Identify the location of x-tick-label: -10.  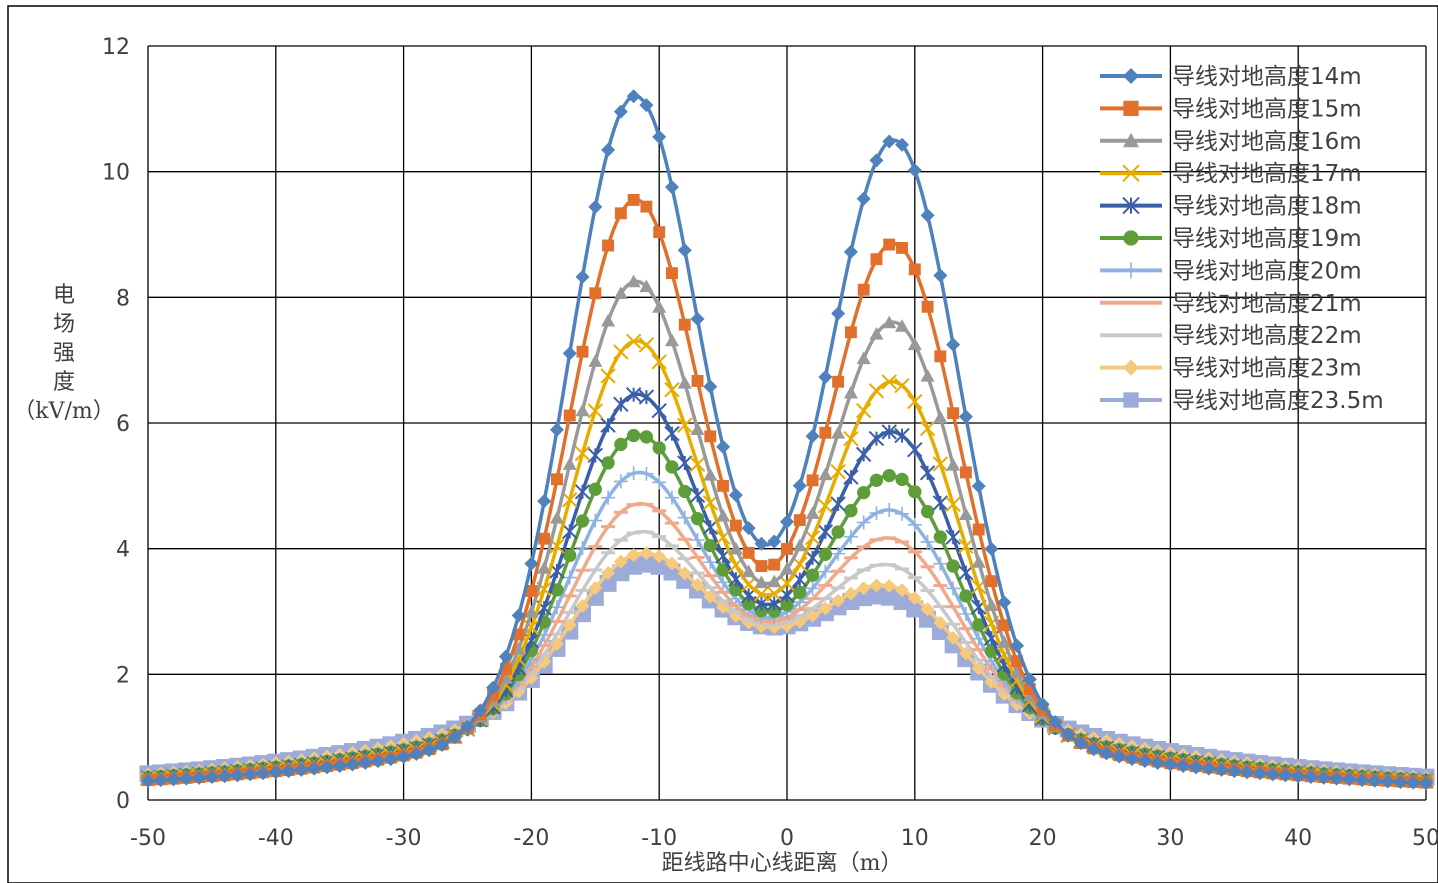
(659, 838).